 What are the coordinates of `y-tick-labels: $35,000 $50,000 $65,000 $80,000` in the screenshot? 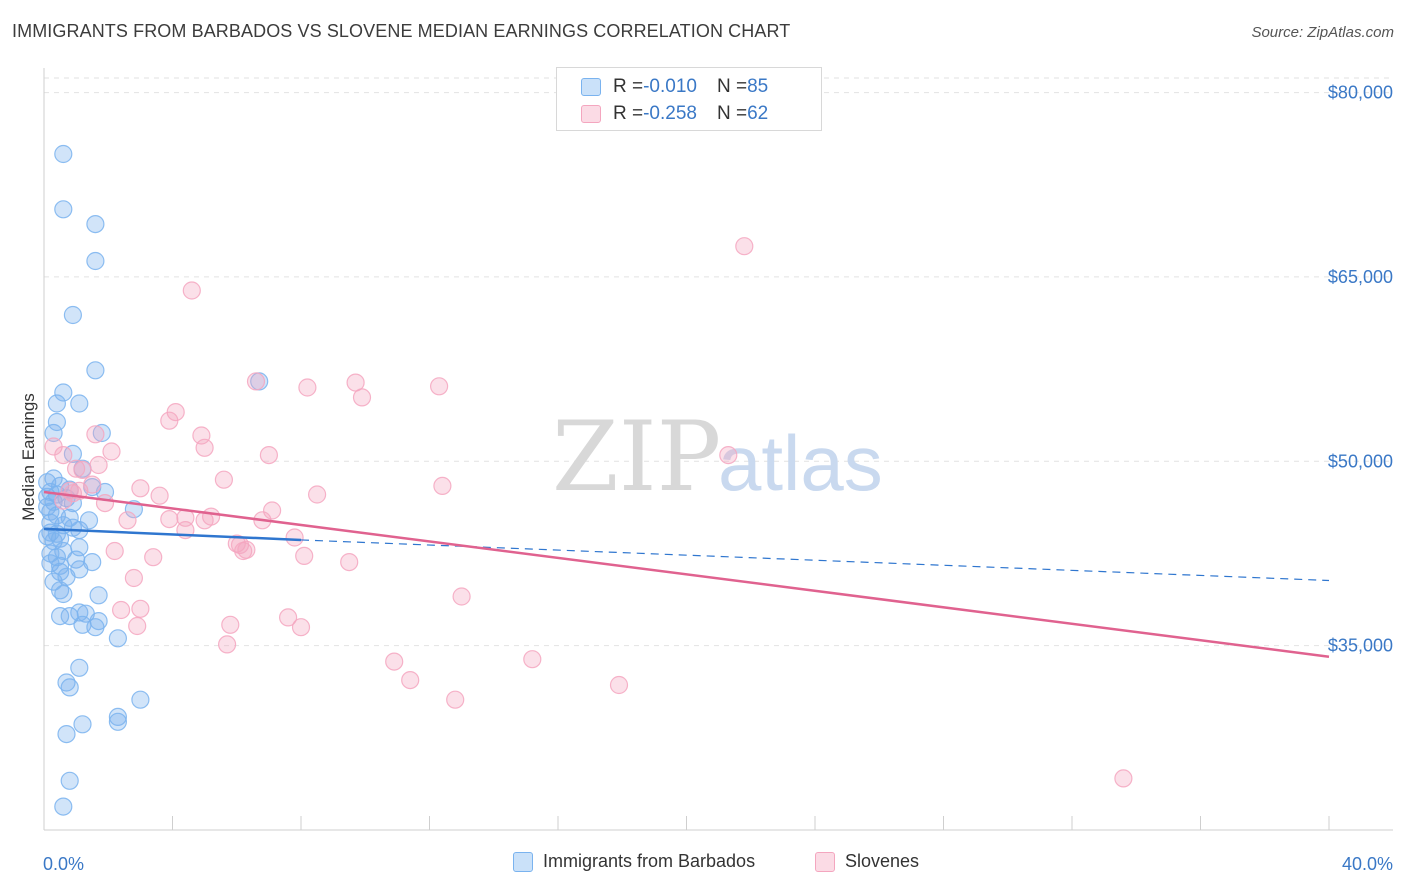 It's located at (1360, 369).